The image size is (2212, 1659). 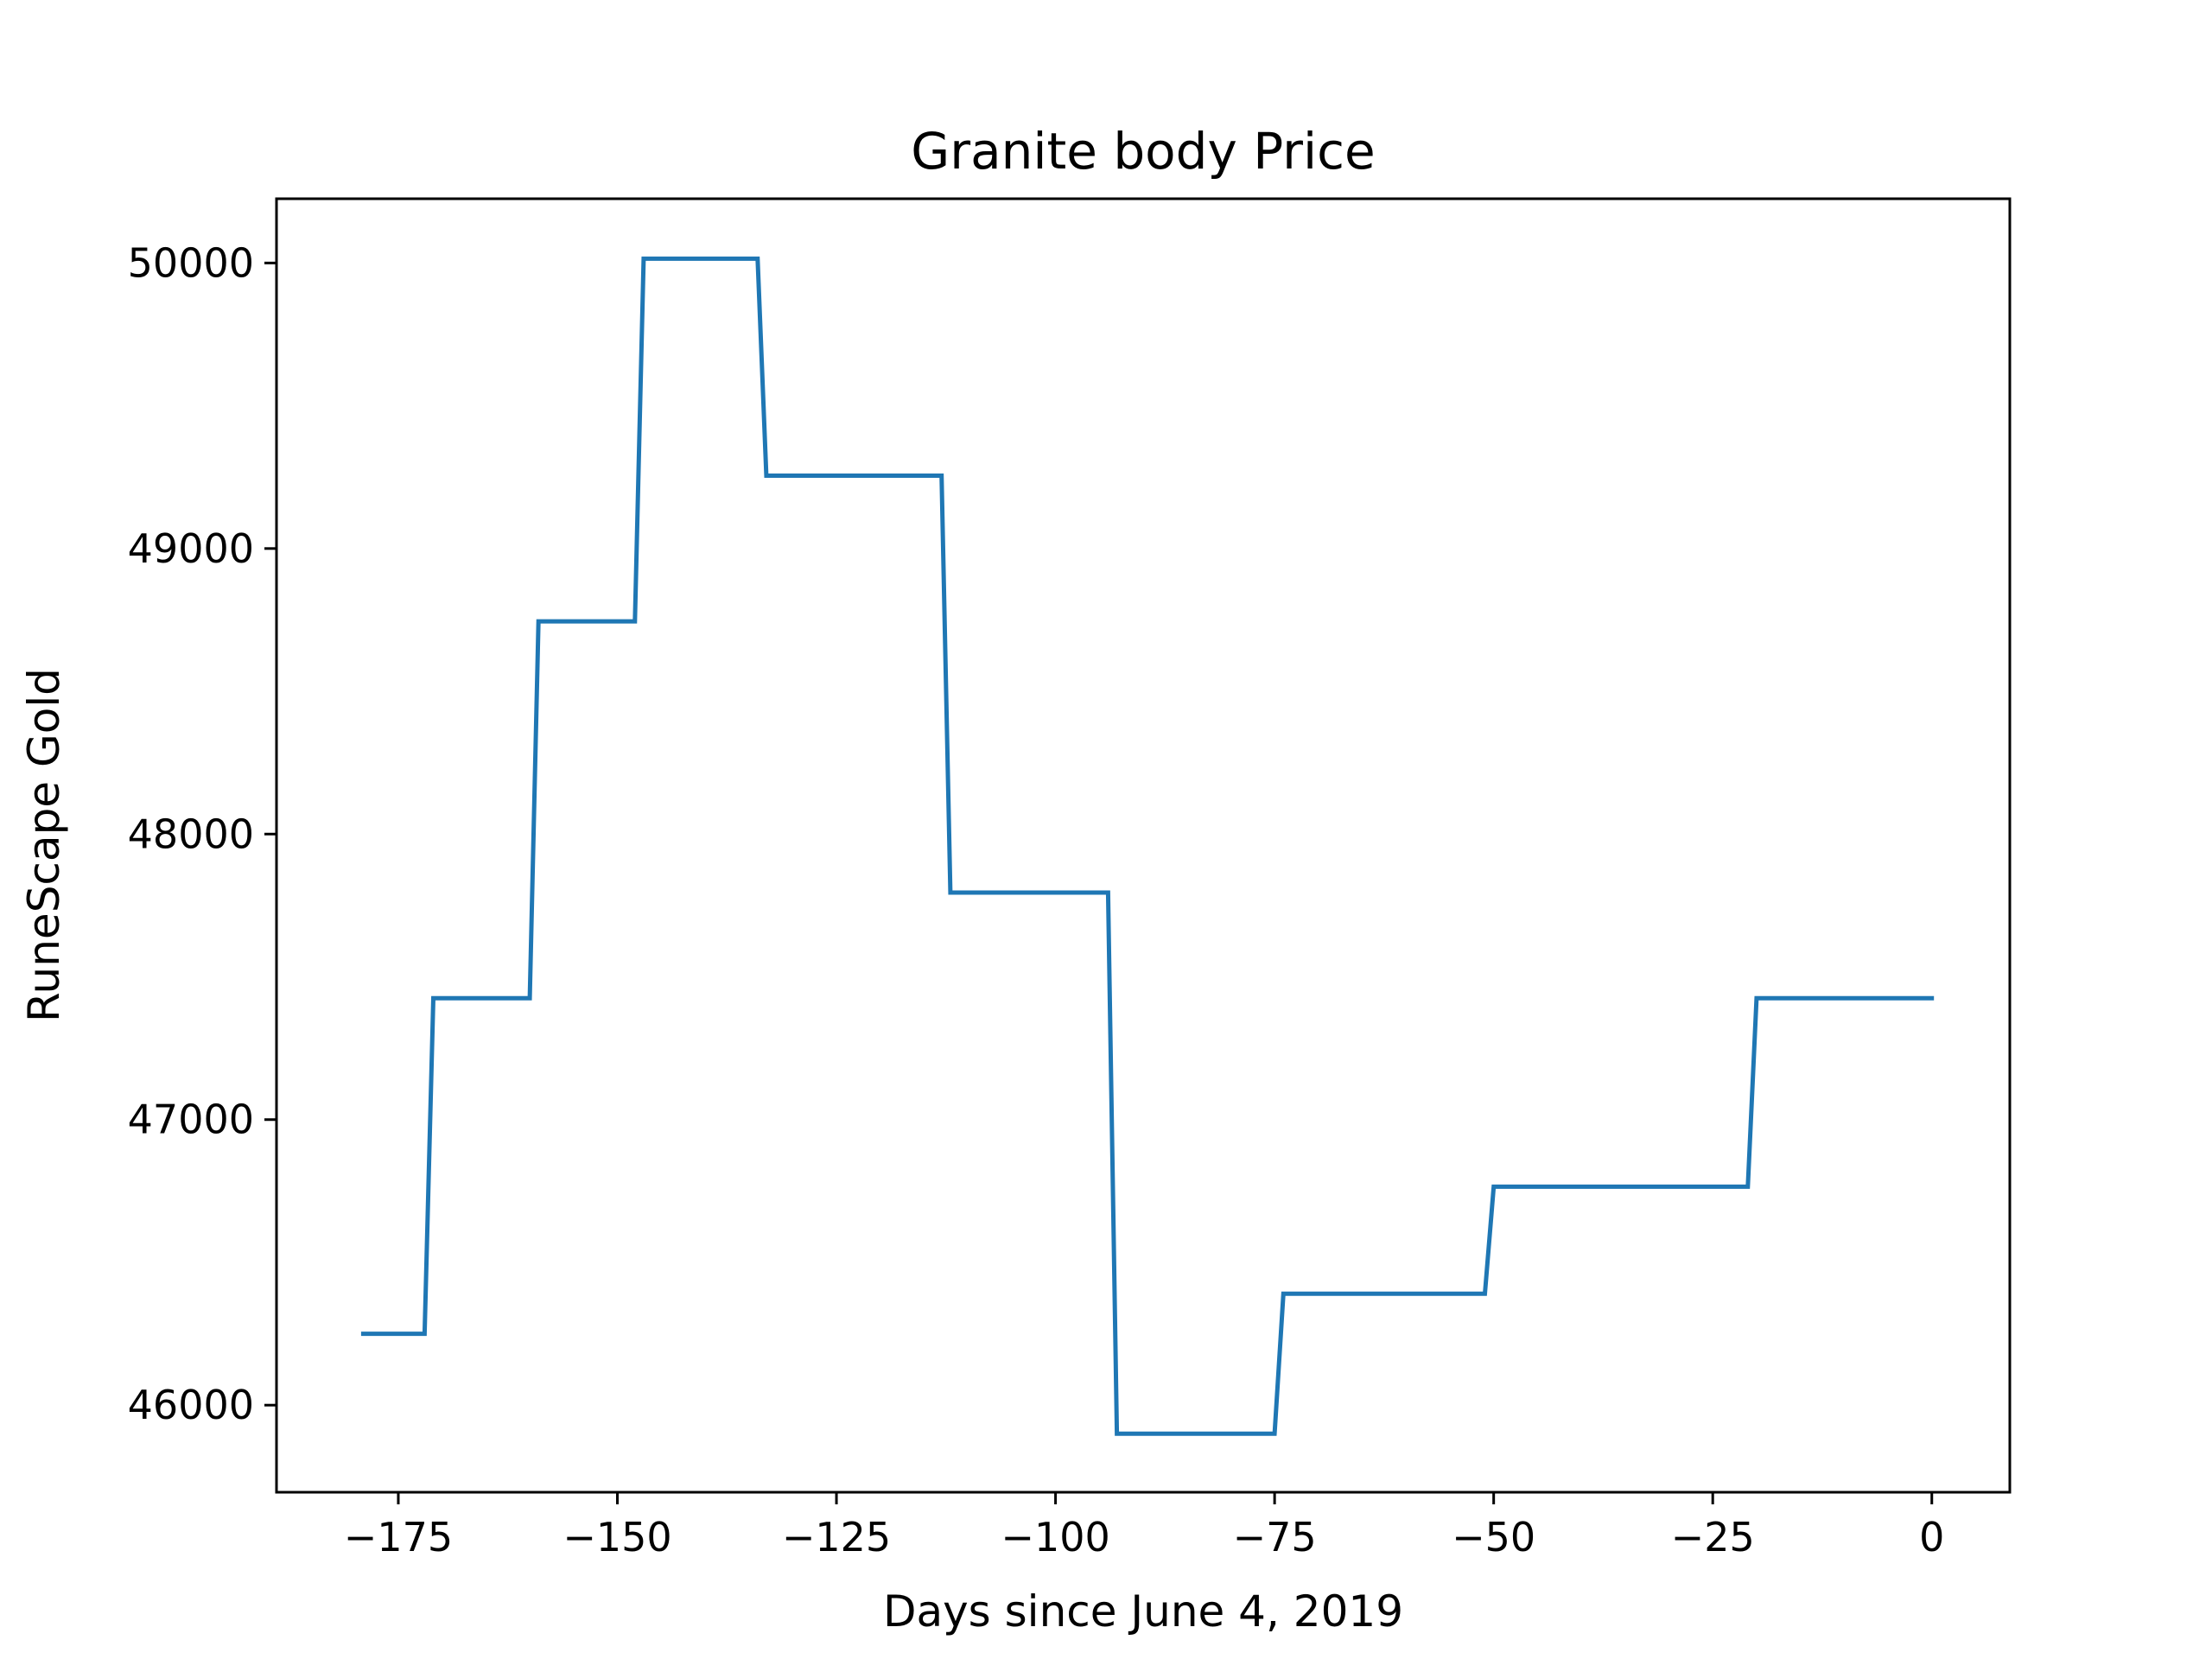 I want to click on x-axis: −175 −150 −125 −100 −75 −50 −25 0, so click(x=1144, y=1526).